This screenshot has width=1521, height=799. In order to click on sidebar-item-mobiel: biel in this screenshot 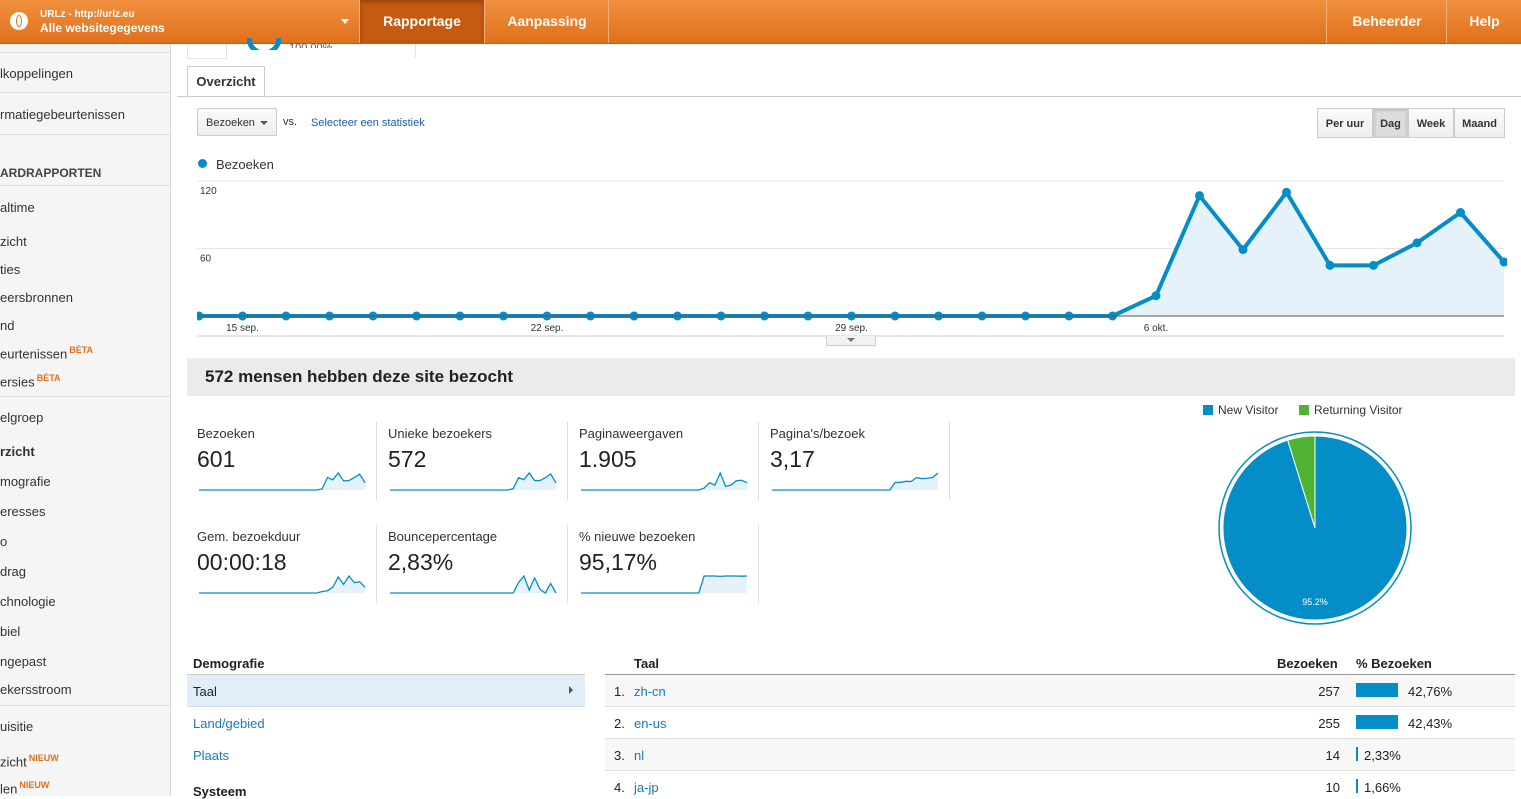, I will do `click(10, 631)`.